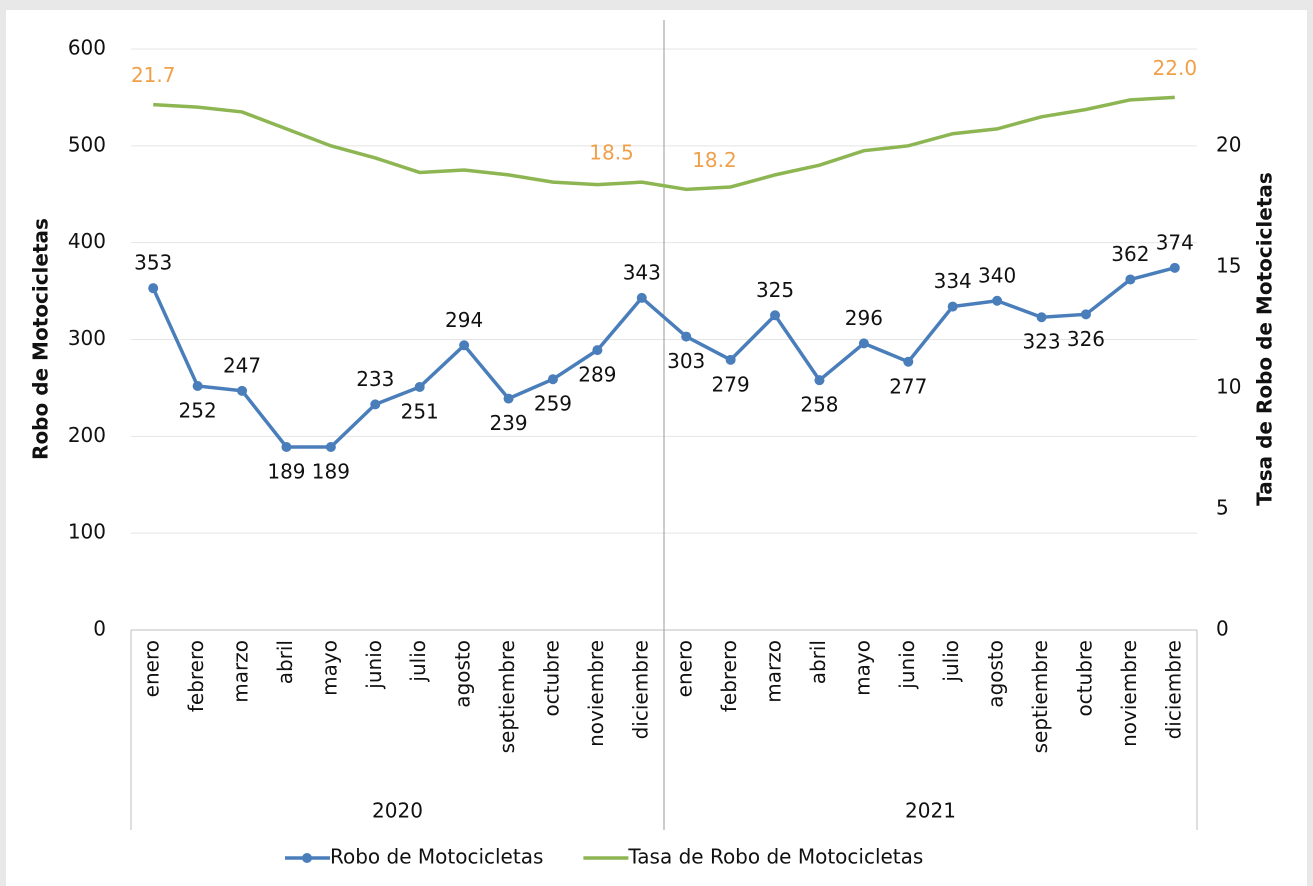 The width and height of the screenshot is (1313, 886). Describe the element at coordinates (664, 143) in the screenshot. I see `line` at that location.